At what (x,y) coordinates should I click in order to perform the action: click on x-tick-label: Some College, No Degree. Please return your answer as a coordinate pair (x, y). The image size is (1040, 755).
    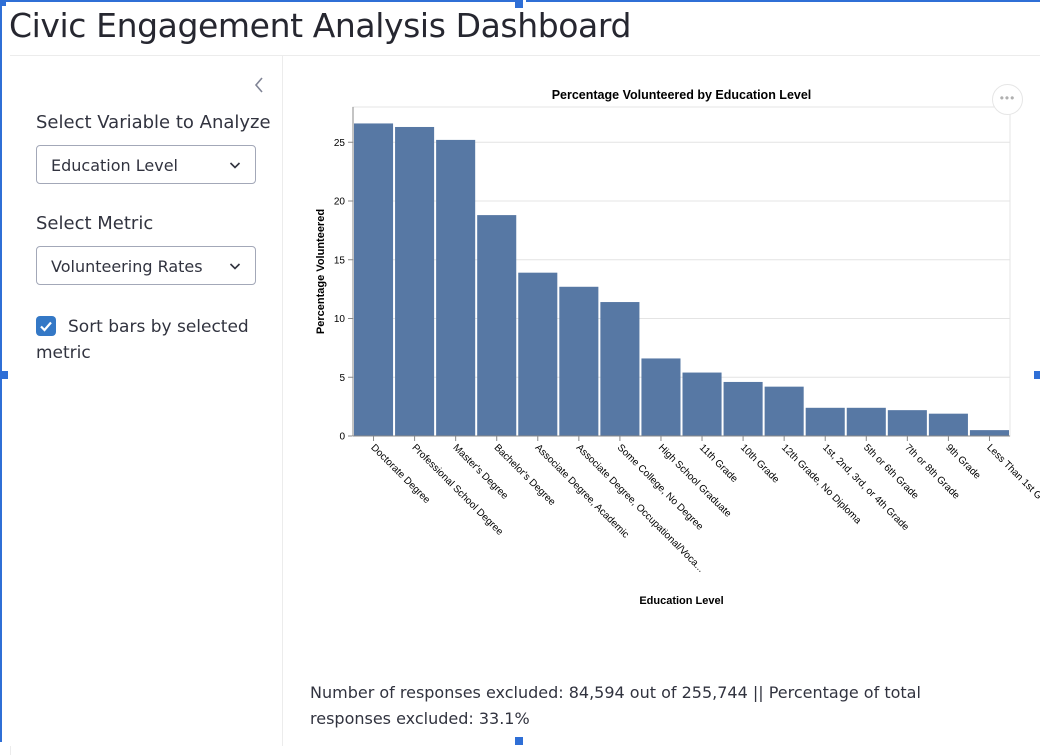
    Looking at the image, I should click on (660, 487).